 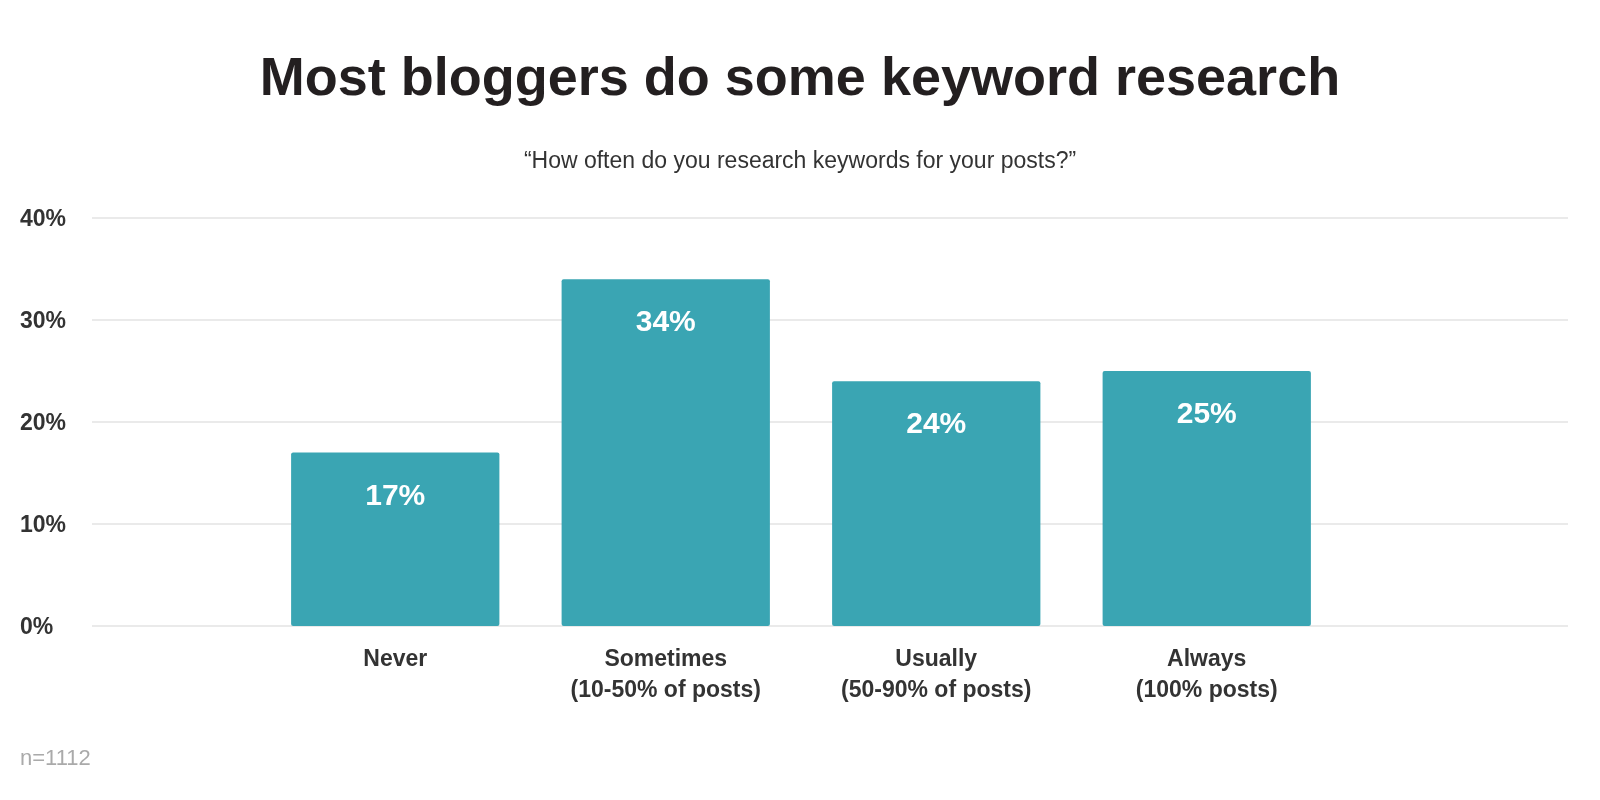 I want to click on x-tick-label: Always (100% posts), so click(x=1206, y=673).